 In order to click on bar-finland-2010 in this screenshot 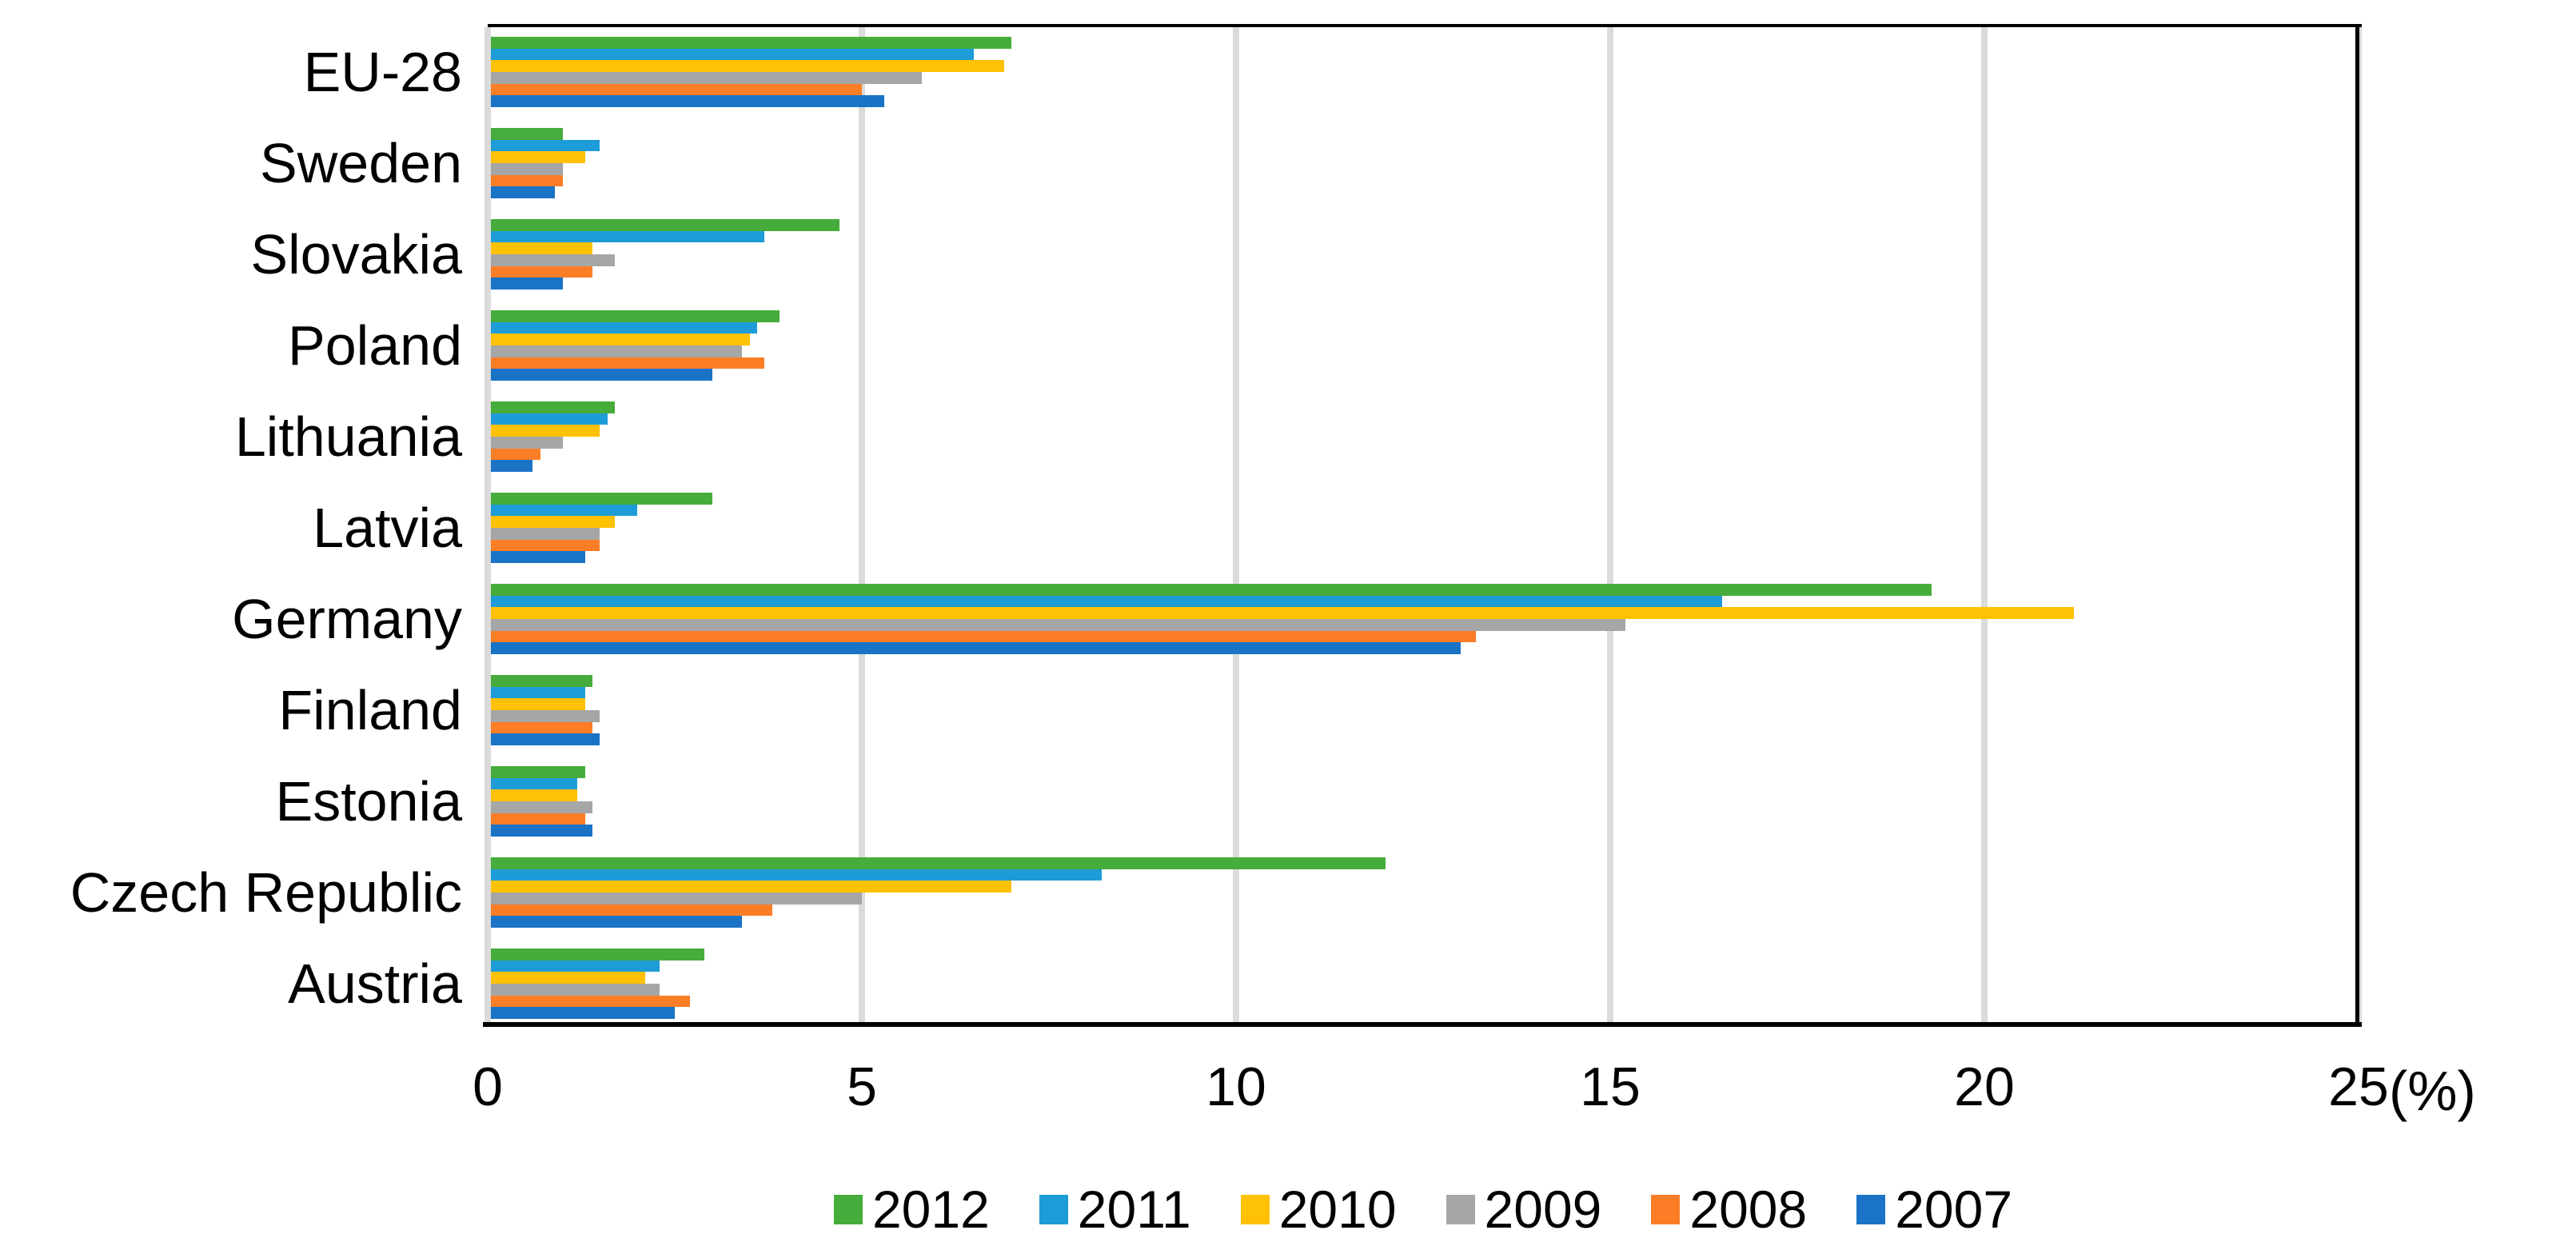, I will do `click(538, 704)`.